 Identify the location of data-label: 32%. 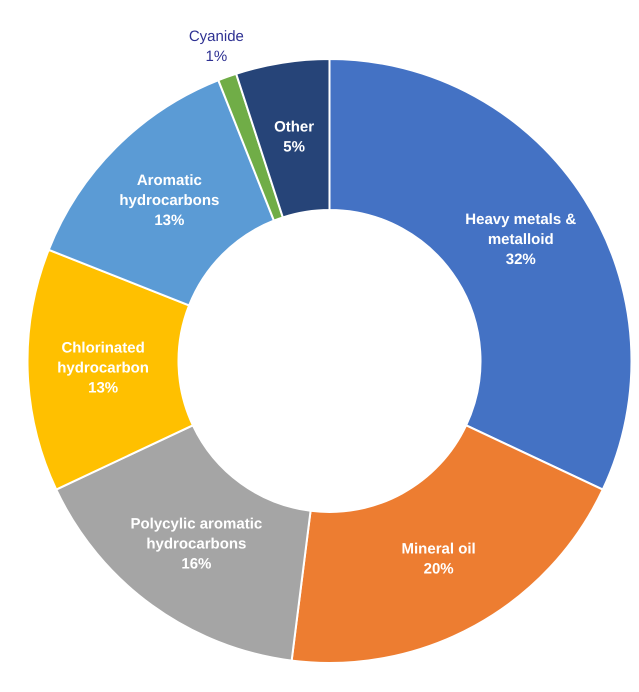
(521, 259).